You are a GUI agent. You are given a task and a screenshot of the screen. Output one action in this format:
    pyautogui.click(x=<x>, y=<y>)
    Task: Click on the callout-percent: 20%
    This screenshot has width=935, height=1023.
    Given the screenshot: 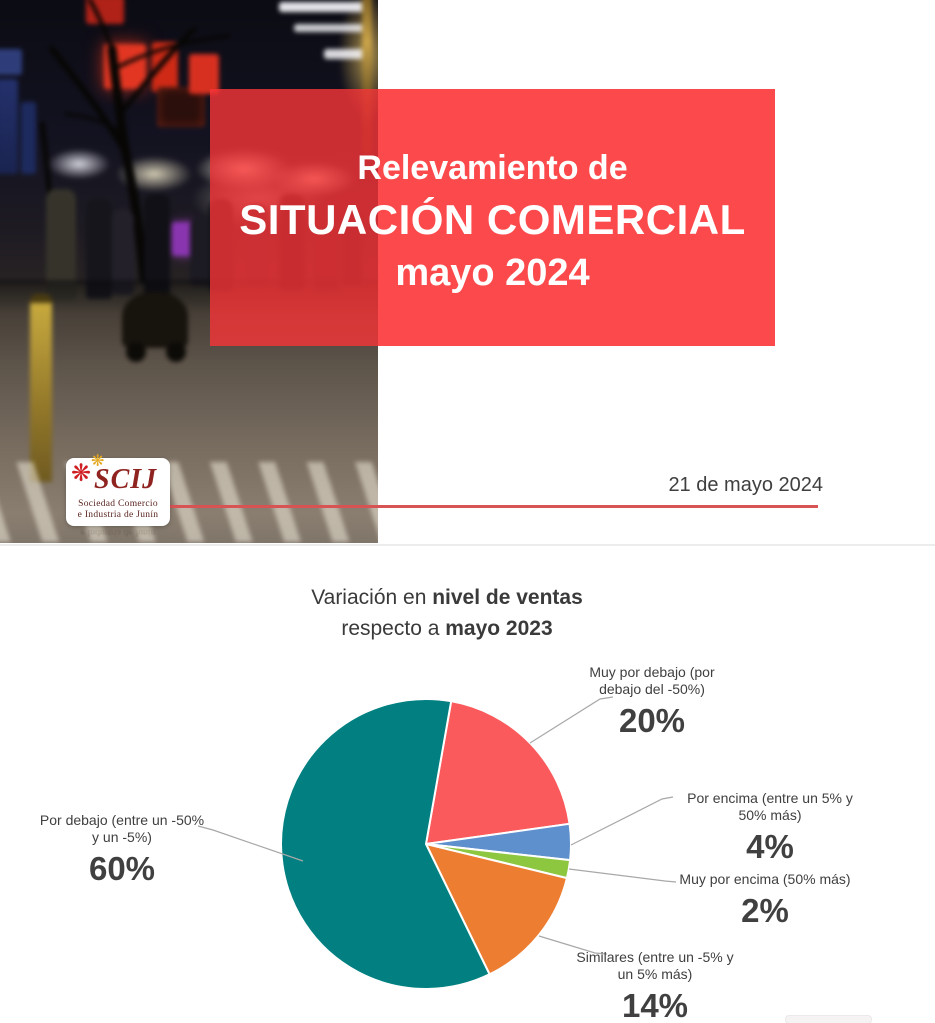 What is the action you would take?
    pyautogui.click(x=652, y=720)
    